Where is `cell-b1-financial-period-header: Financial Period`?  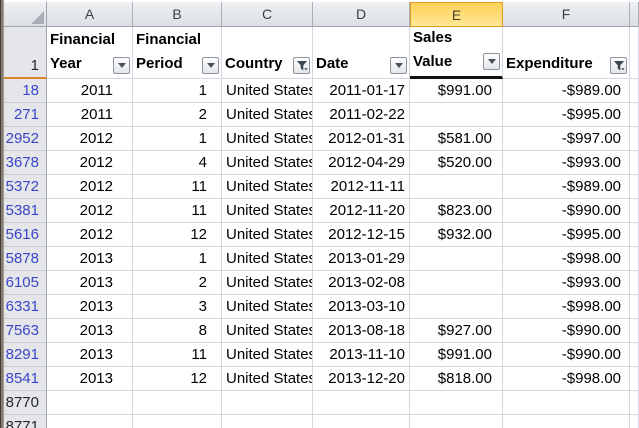 cell-b1-financial-period-header: Financial Period is located at coordinates (177, 53).